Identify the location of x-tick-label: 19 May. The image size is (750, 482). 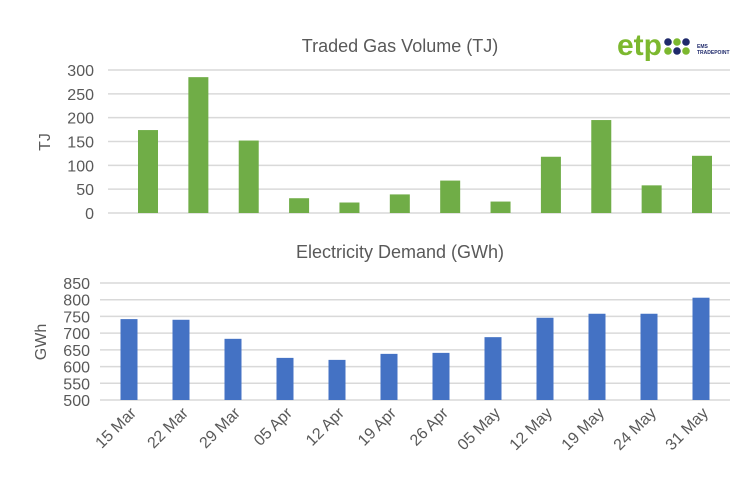
(583, 429).